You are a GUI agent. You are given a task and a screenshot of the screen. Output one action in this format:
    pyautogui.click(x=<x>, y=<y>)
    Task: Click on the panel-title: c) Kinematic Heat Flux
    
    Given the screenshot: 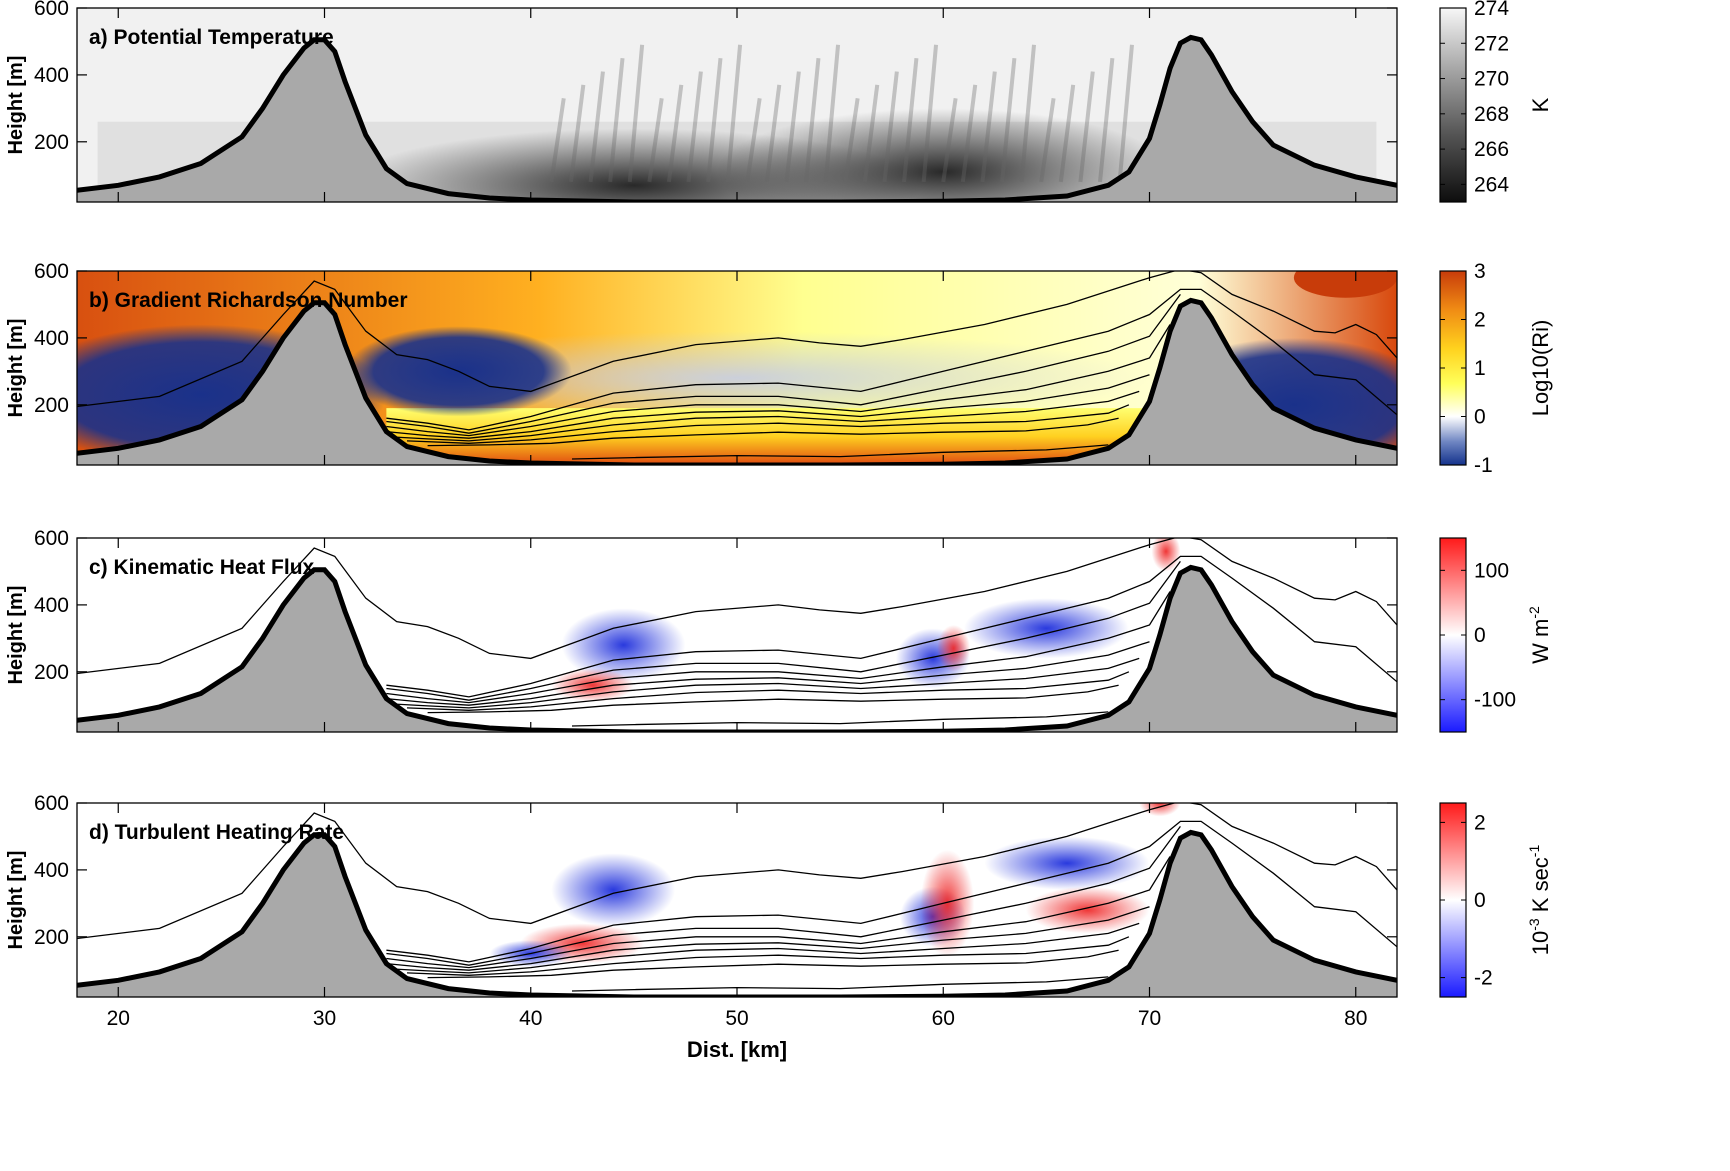 What is the action you would take?
    pyautogui.click(x=202, y=567)
    